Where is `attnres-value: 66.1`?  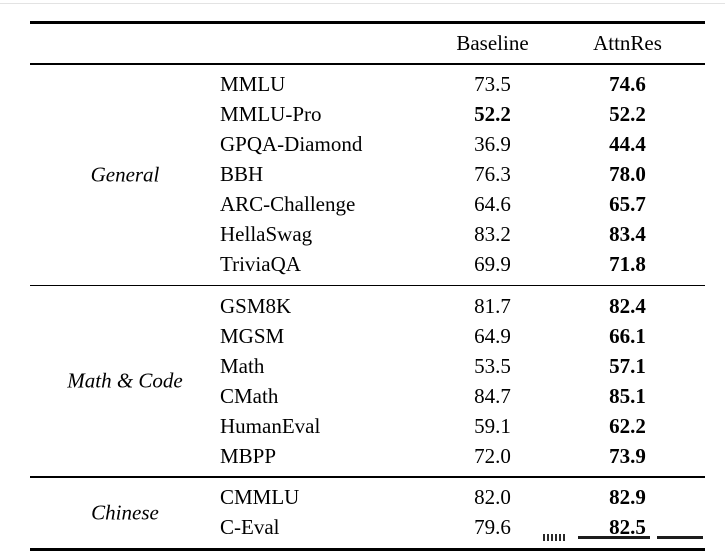
attnres-value: 66.1 is located at coordinates (627, 335).